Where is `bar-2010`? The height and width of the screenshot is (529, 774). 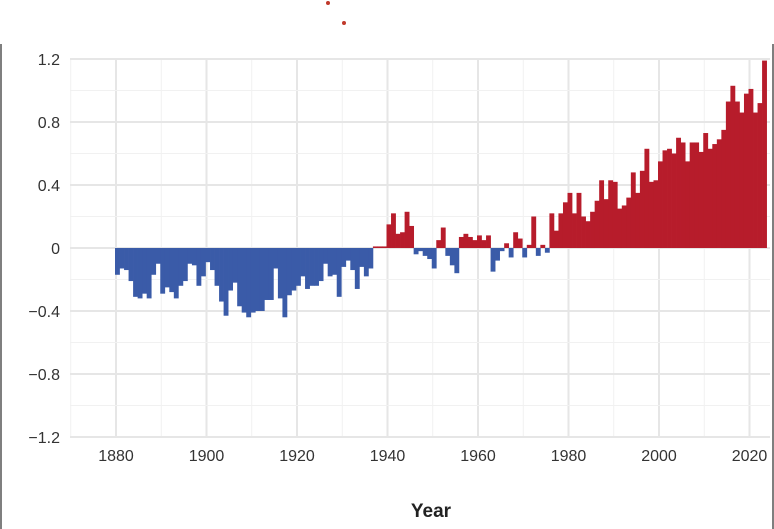 bar-2010 is located at coordinates (706, 190).